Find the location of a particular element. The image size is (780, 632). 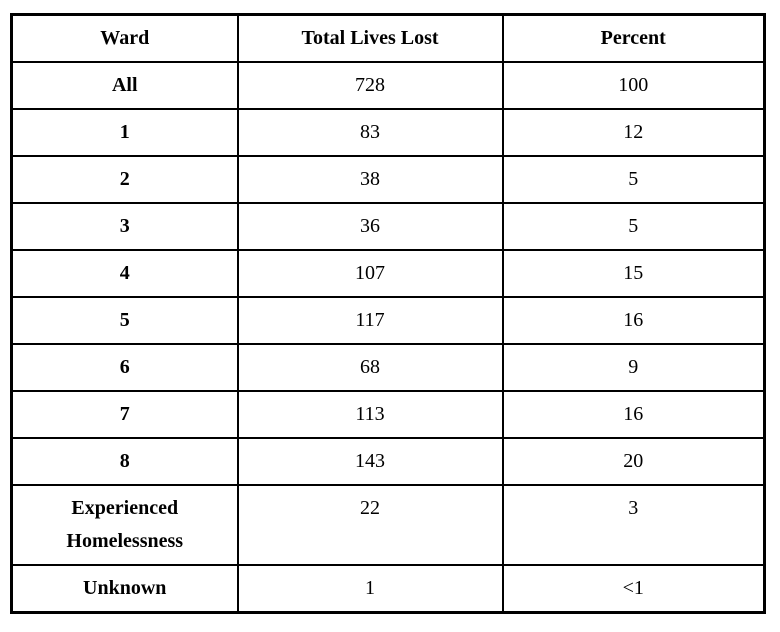

table-row-unknown: Unknown 1 <1 is located at coordinates (388, 589).